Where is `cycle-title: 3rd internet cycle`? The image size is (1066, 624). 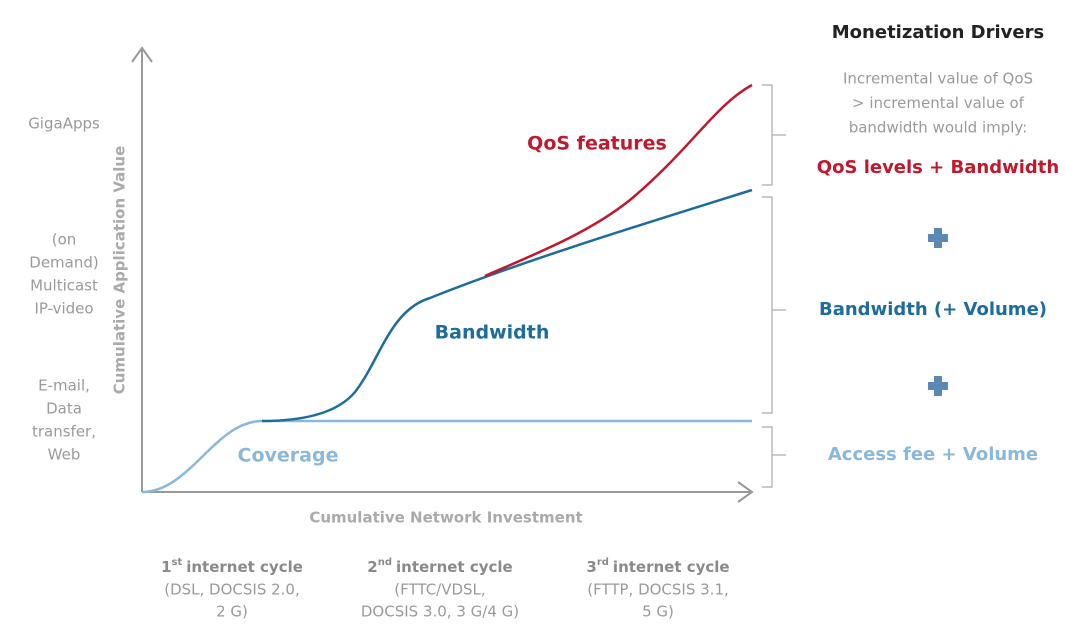
cycle-title: 3rd internet cycle is located at coordinates (657, 566).